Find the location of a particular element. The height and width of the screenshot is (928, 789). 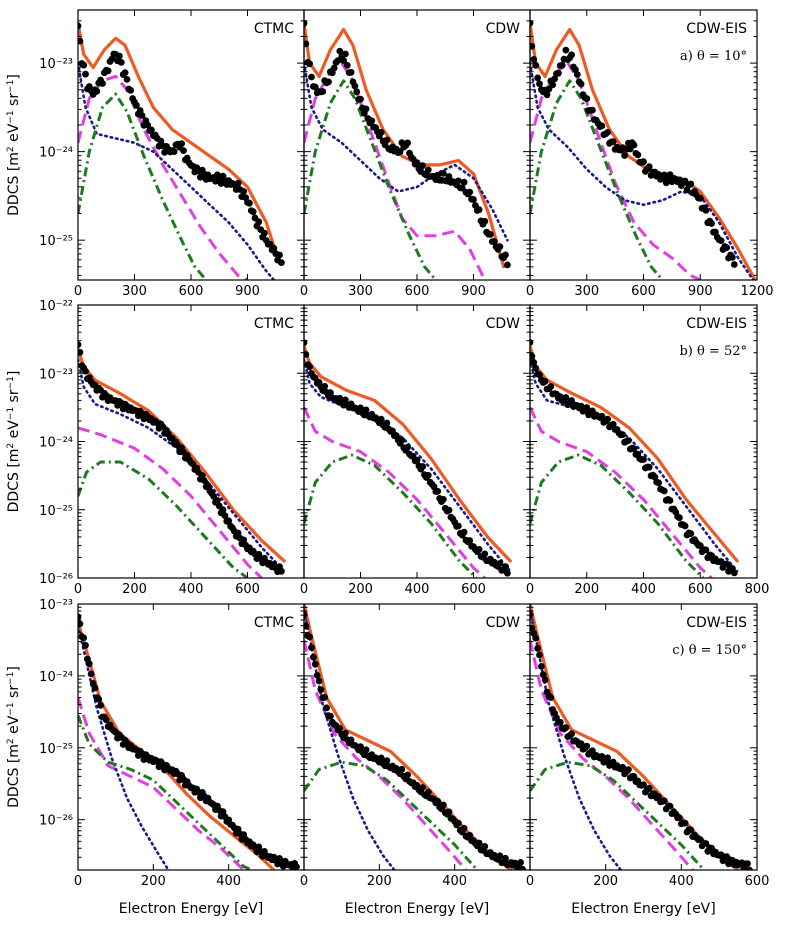

y-tick-label: 10⁻²⁶ is located at coordinates (56, 579).